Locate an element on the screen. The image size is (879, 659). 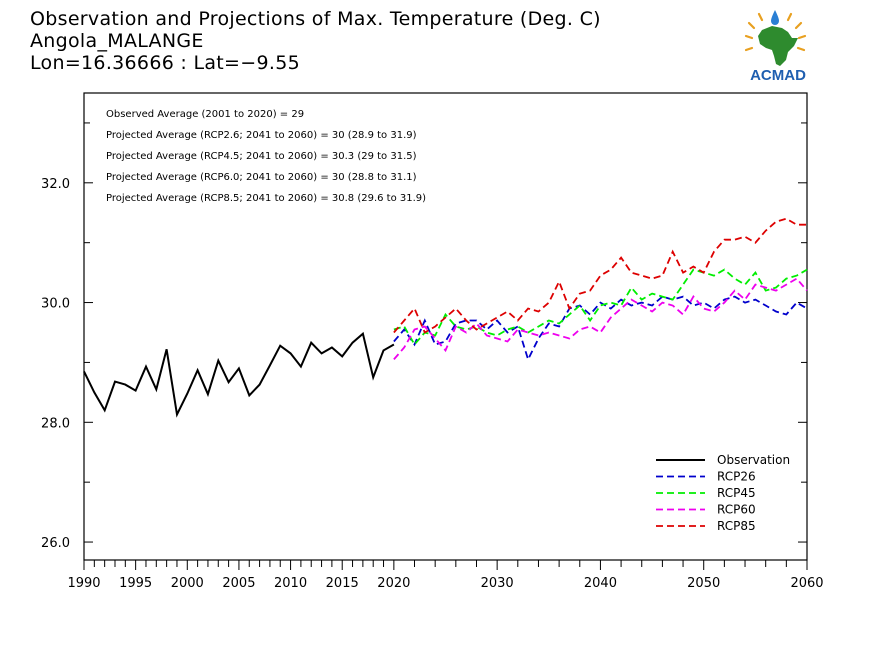
logo-text: ACMAD is located at coordinates (778, 75).